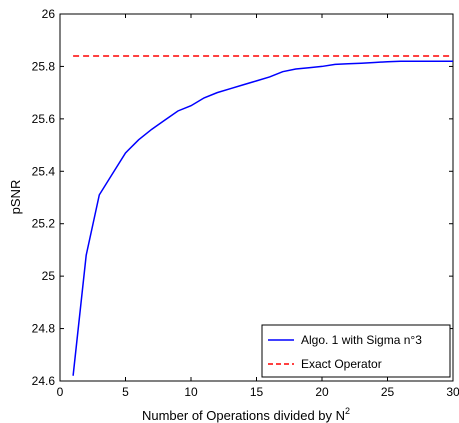 The width and height of the screenshot is (459, 423). I want to click on x-axis-label-text: Number of Operations divided by N, so click(243, 415).